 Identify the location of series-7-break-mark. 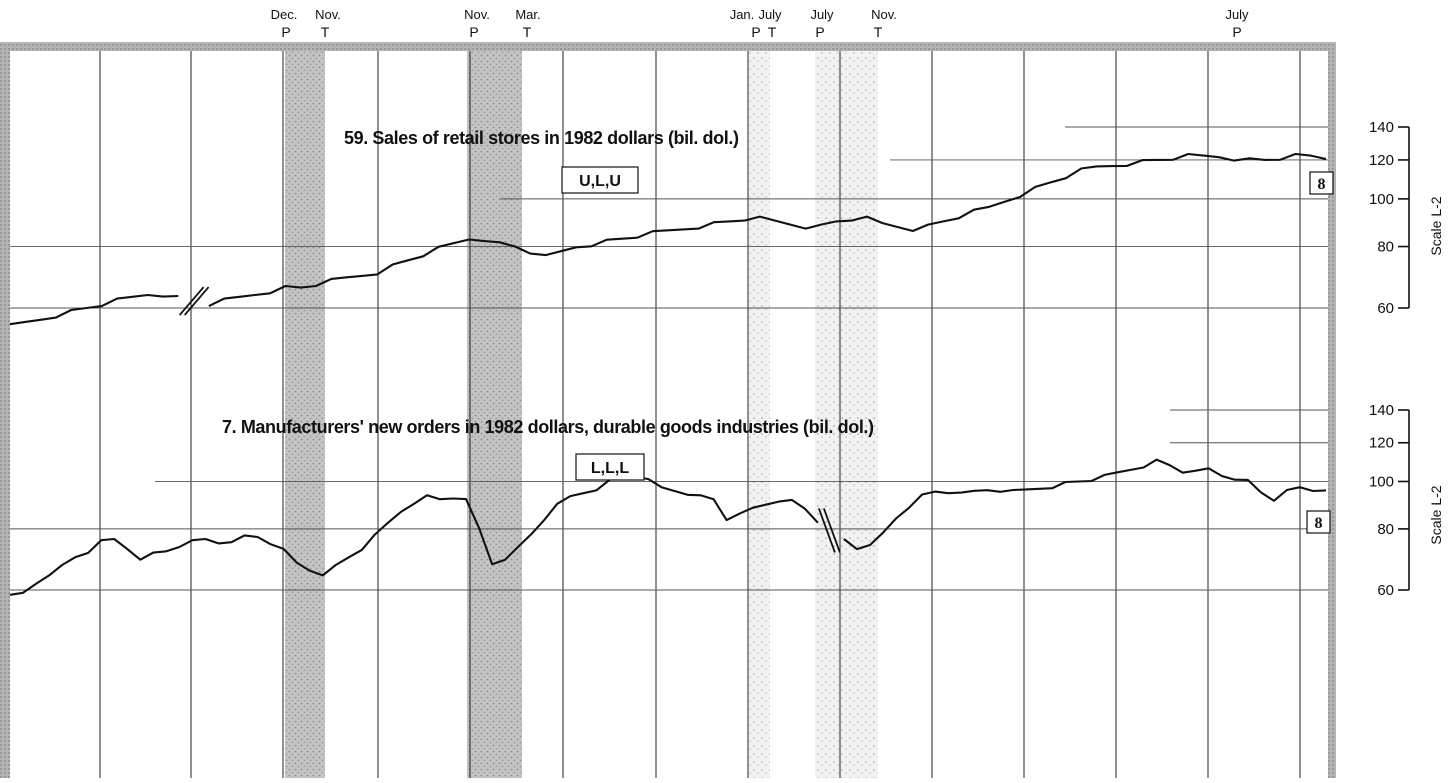
(829, 530).